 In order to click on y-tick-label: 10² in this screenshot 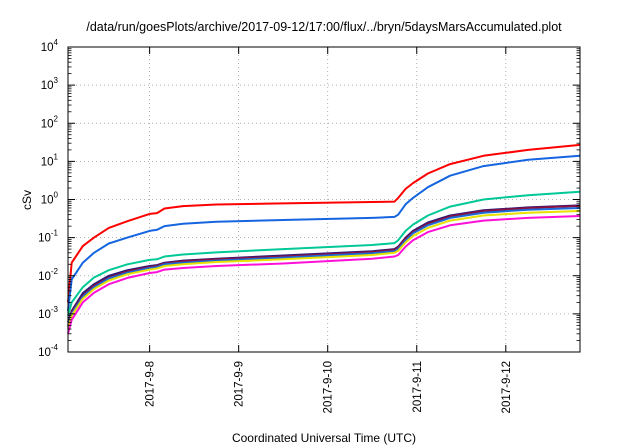, I will do `click(50, 122)`.